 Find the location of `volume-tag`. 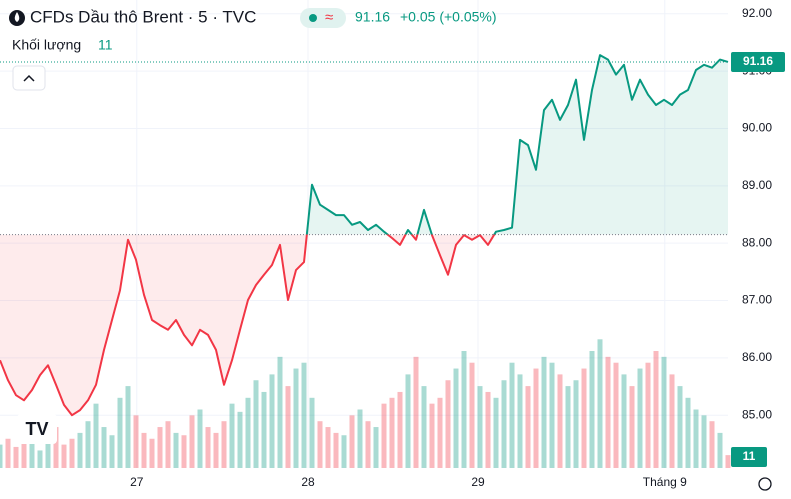

volume-tag is located at coordinates (749, 457).